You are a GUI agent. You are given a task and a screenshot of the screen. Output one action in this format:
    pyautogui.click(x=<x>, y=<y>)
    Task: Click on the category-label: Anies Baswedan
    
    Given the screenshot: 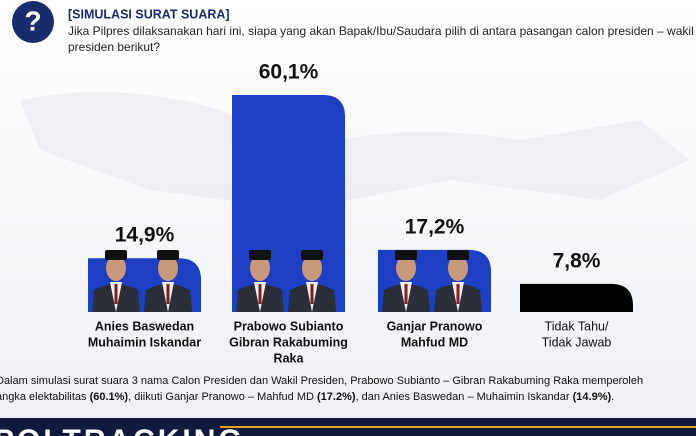 What is the action you would take?
    pyautogui.click(x=144, y=326)
    